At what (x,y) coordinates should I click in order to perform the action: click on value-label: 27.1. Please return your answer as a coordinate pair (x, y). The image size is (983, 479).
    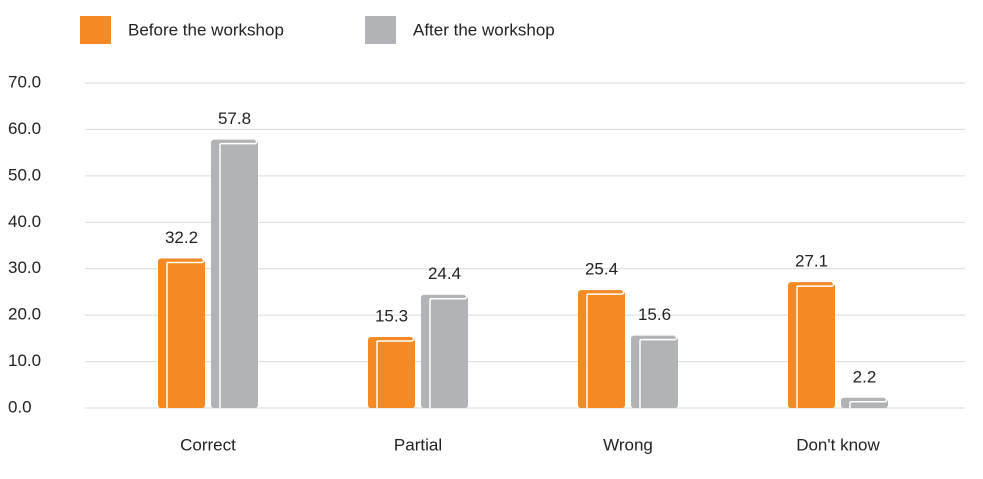
    Looking at the image, I should click on (811, 261).